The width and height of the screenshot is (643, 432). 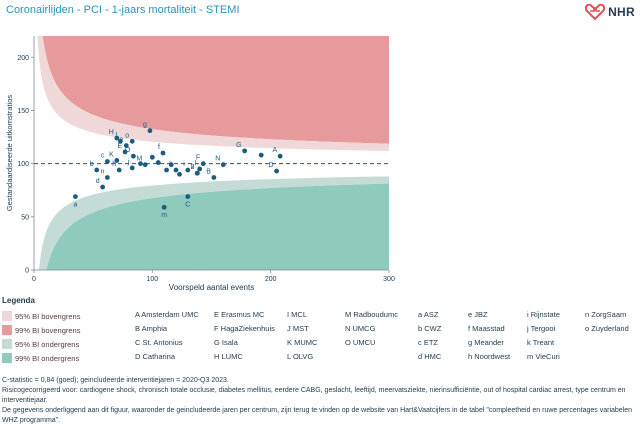 I want to click on point-label: h, so click(x=114, y=164).